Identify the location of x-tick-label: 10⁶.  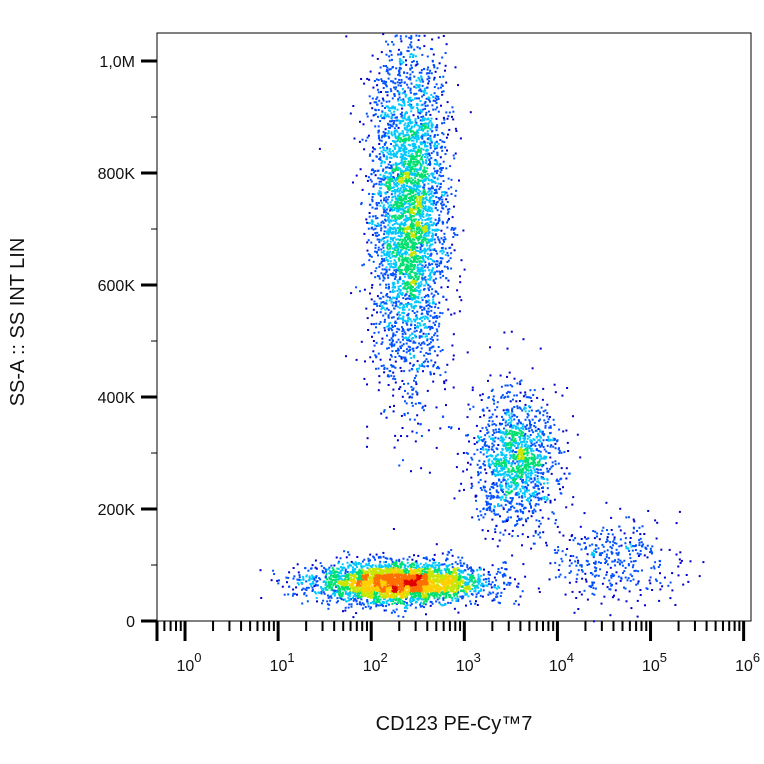
(747, 662).